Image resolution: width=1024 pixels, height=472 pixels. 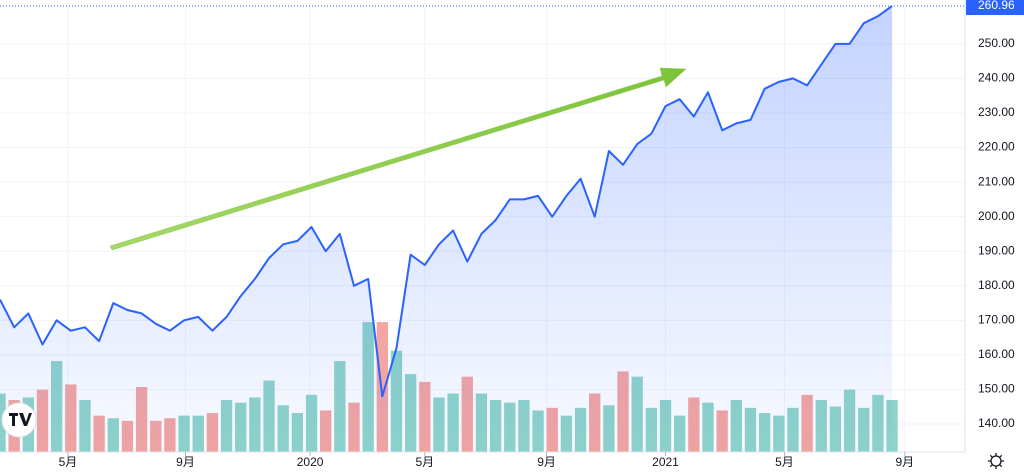 I want to click on logo, so click(x=19, y=420).